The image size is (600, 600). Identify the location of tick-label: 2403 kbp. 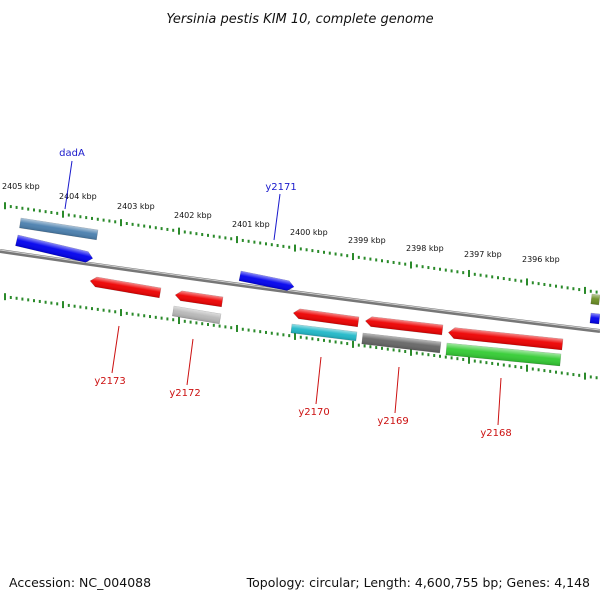
(136, 206).